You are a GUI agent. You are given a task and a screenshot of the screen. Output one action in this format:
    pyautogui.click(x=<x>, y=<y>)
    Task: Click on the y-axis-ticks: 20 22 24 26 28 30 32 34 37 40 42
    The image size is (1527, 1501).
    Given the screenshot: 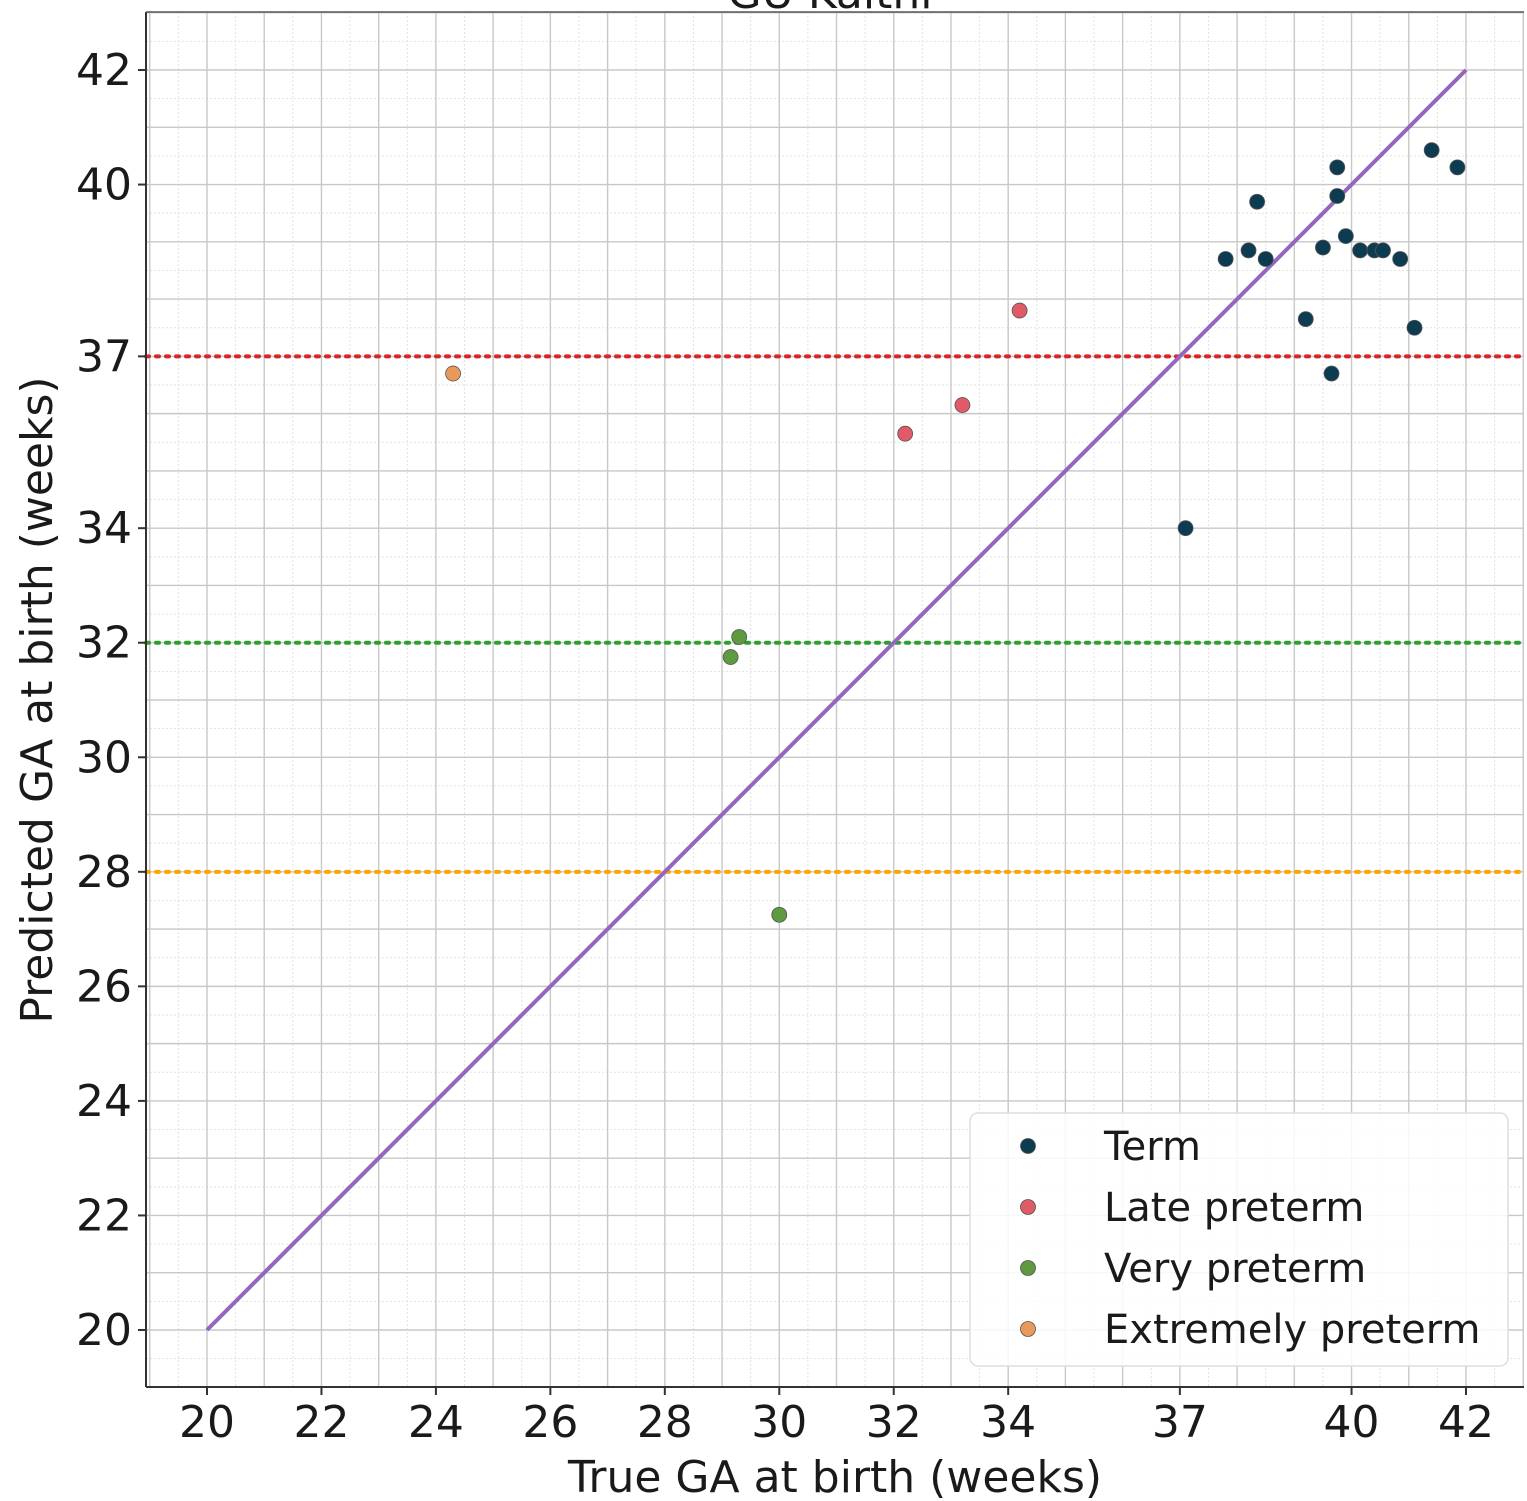 What is the action you would take?
    pyautogui.click(x=111, y=700)
    